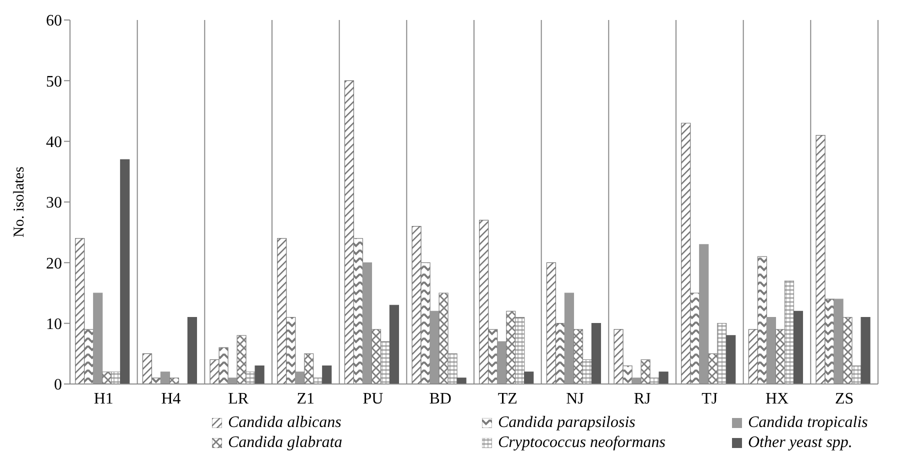 This screenshot has height=468, width=899. Describe the element at coordinates (800, 443) in the screenshot. I see `legend-label: Other yeast spp.` at that location.